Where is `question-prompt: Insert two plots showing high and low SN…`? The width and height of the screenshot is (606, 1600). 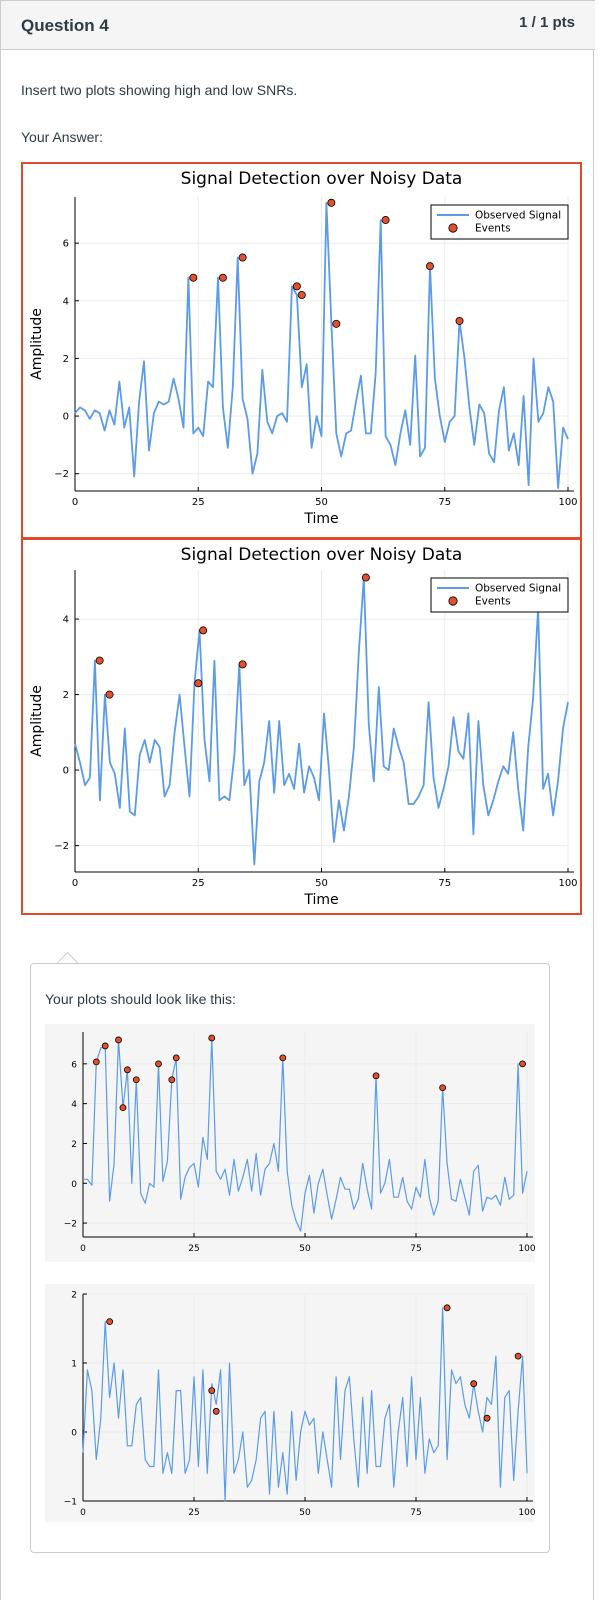
question-prompt: Insert two plots showing high and low SN… is located at coordinates (159, 90).